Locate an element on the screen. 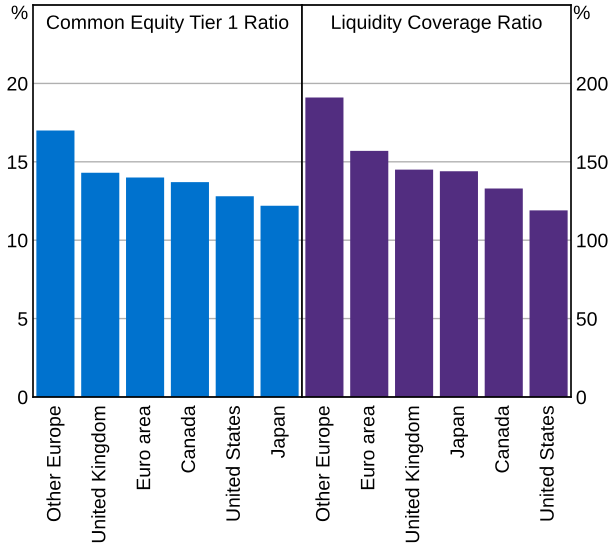 The height and width of the screenshot is (543, 614). y-tick-label: 50 is located at coordinates (586, 319).